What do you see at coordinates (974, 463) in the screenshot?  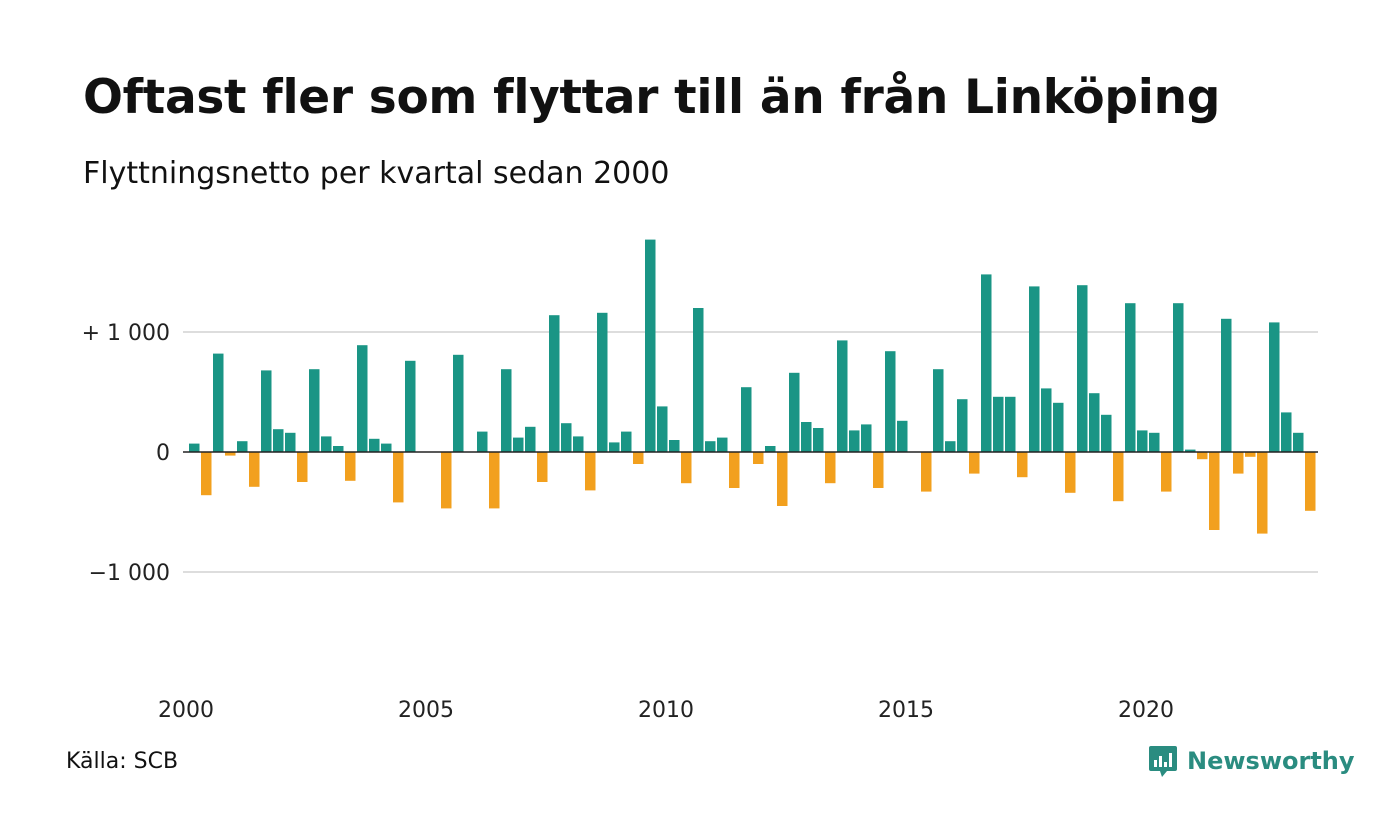 I see `bar-2016-q2` at bounding box center [974, 463].